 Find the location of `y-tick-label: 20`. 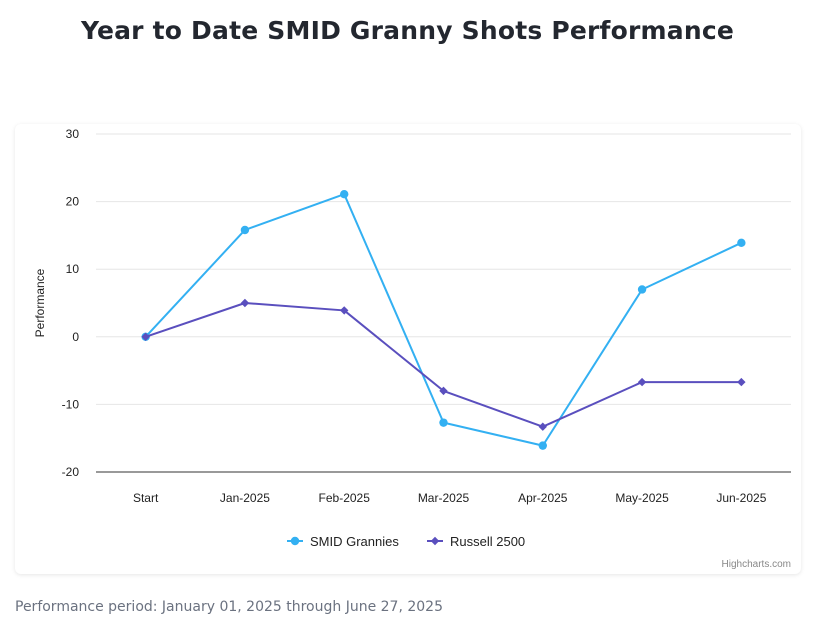

y-tick-label: 20 is located at coordinates (73, 202).